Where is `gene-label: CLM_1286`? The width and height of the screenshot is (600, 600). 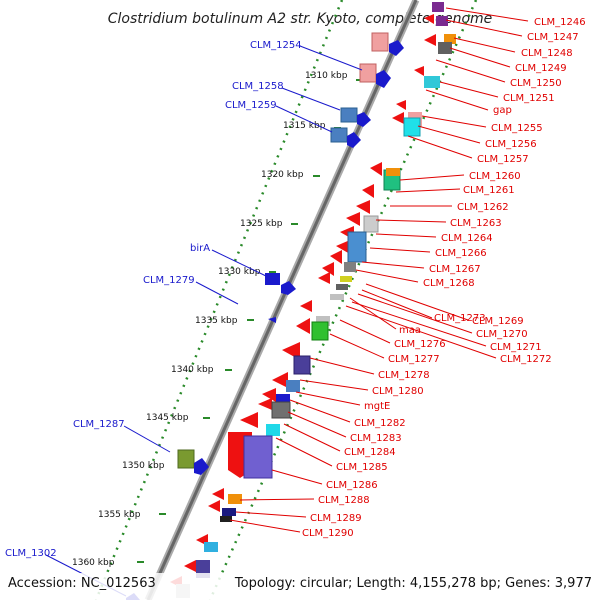
gene-label: CLM_1286 is located at coordinates (352, 485).